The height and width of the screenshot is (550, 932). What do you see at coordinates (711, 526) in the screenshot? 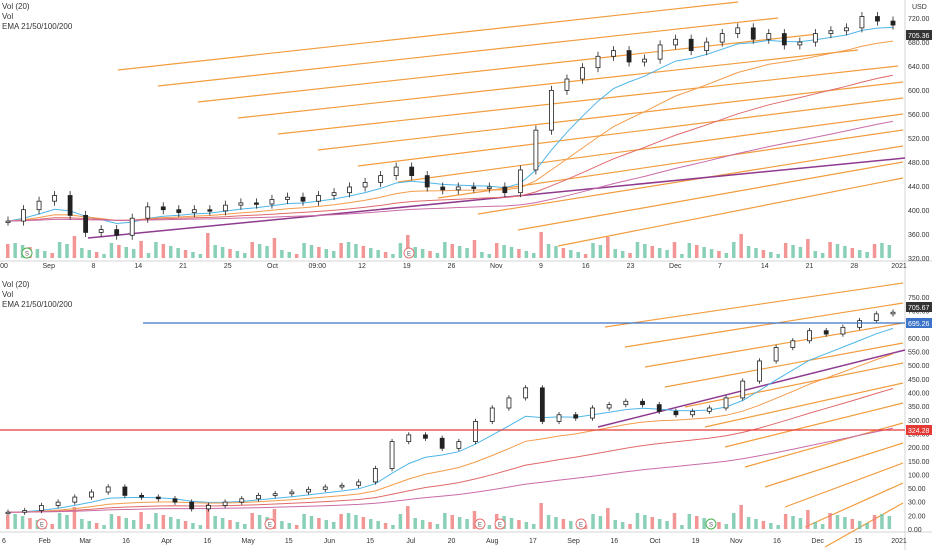
I see `event-marker-label: S` at bounding box center [711, 526].